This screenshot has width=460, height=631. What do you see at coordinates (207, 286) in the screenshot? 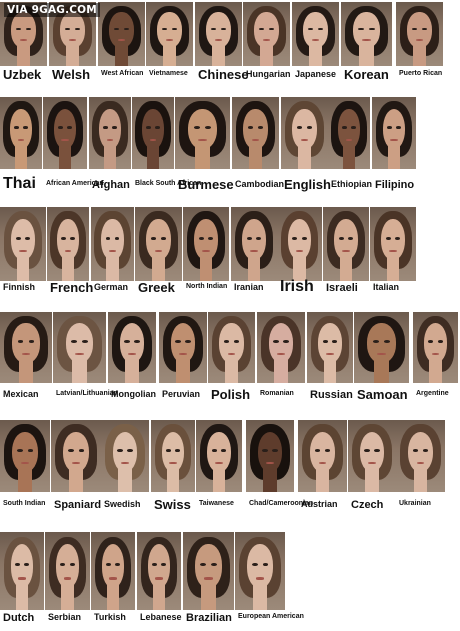
I see `face-label: North Indian` at bounding box center [207, 286].